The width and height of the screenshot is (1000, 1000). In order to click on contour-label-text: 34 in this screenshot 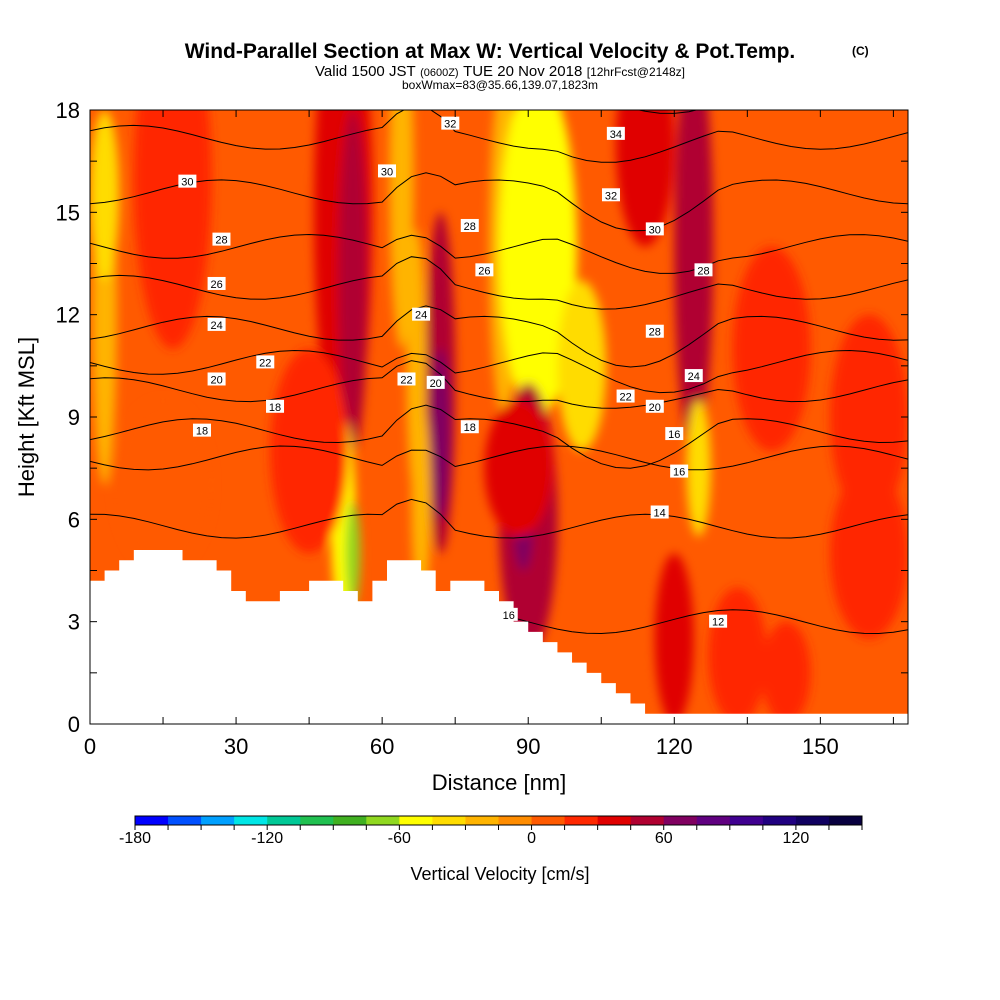, I will do `click(616, 135)`.